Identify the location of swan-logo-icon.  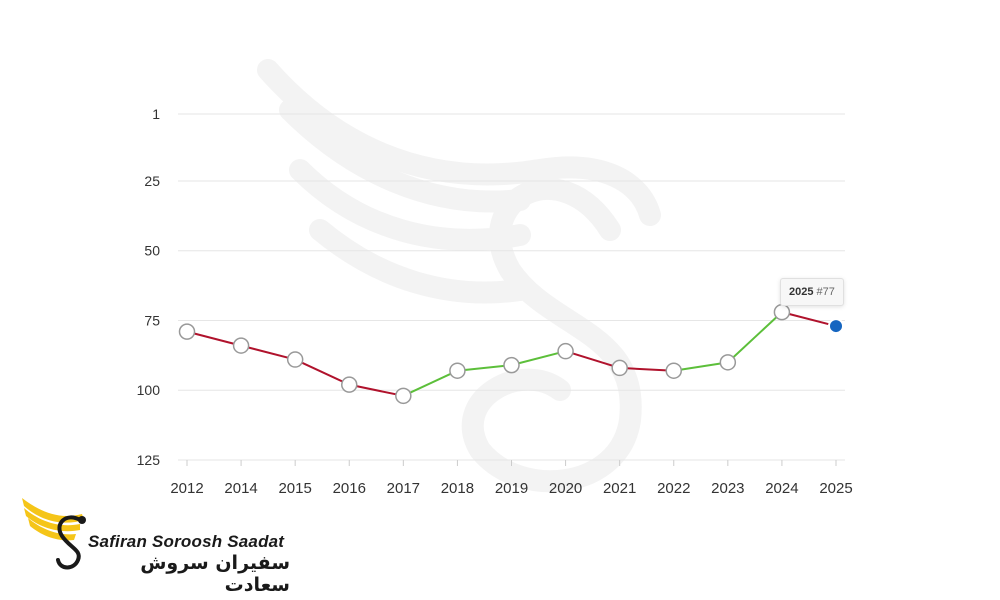
(54, 534).